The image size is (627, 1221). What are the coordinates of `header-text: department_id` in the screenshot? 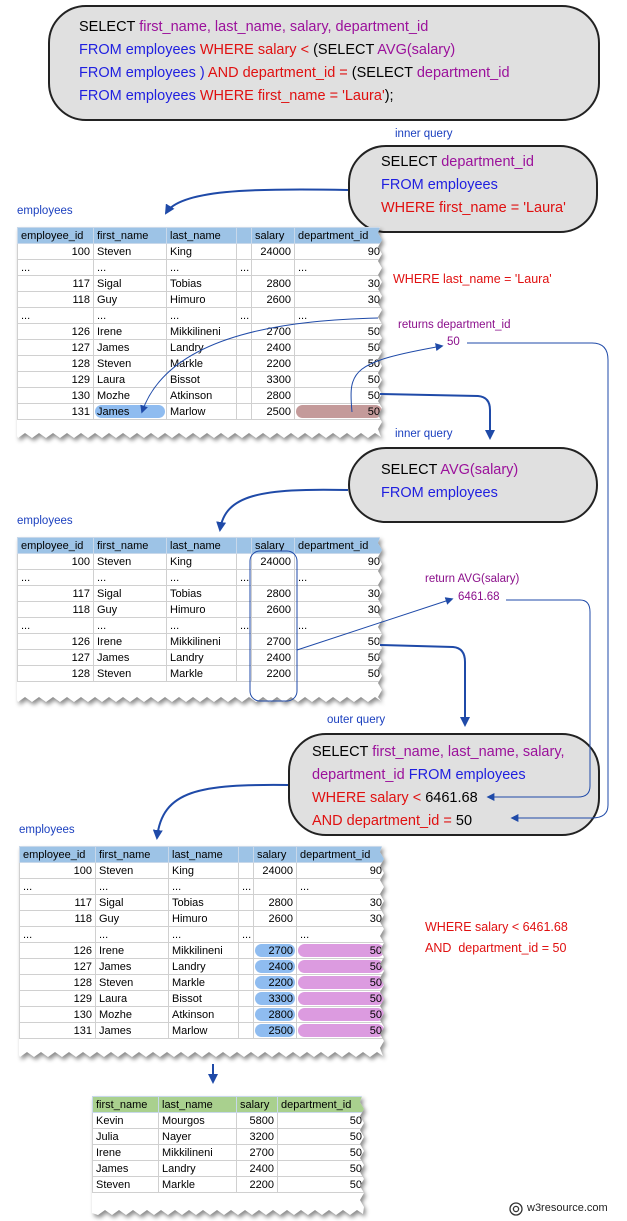 It's located at (316, 1104).